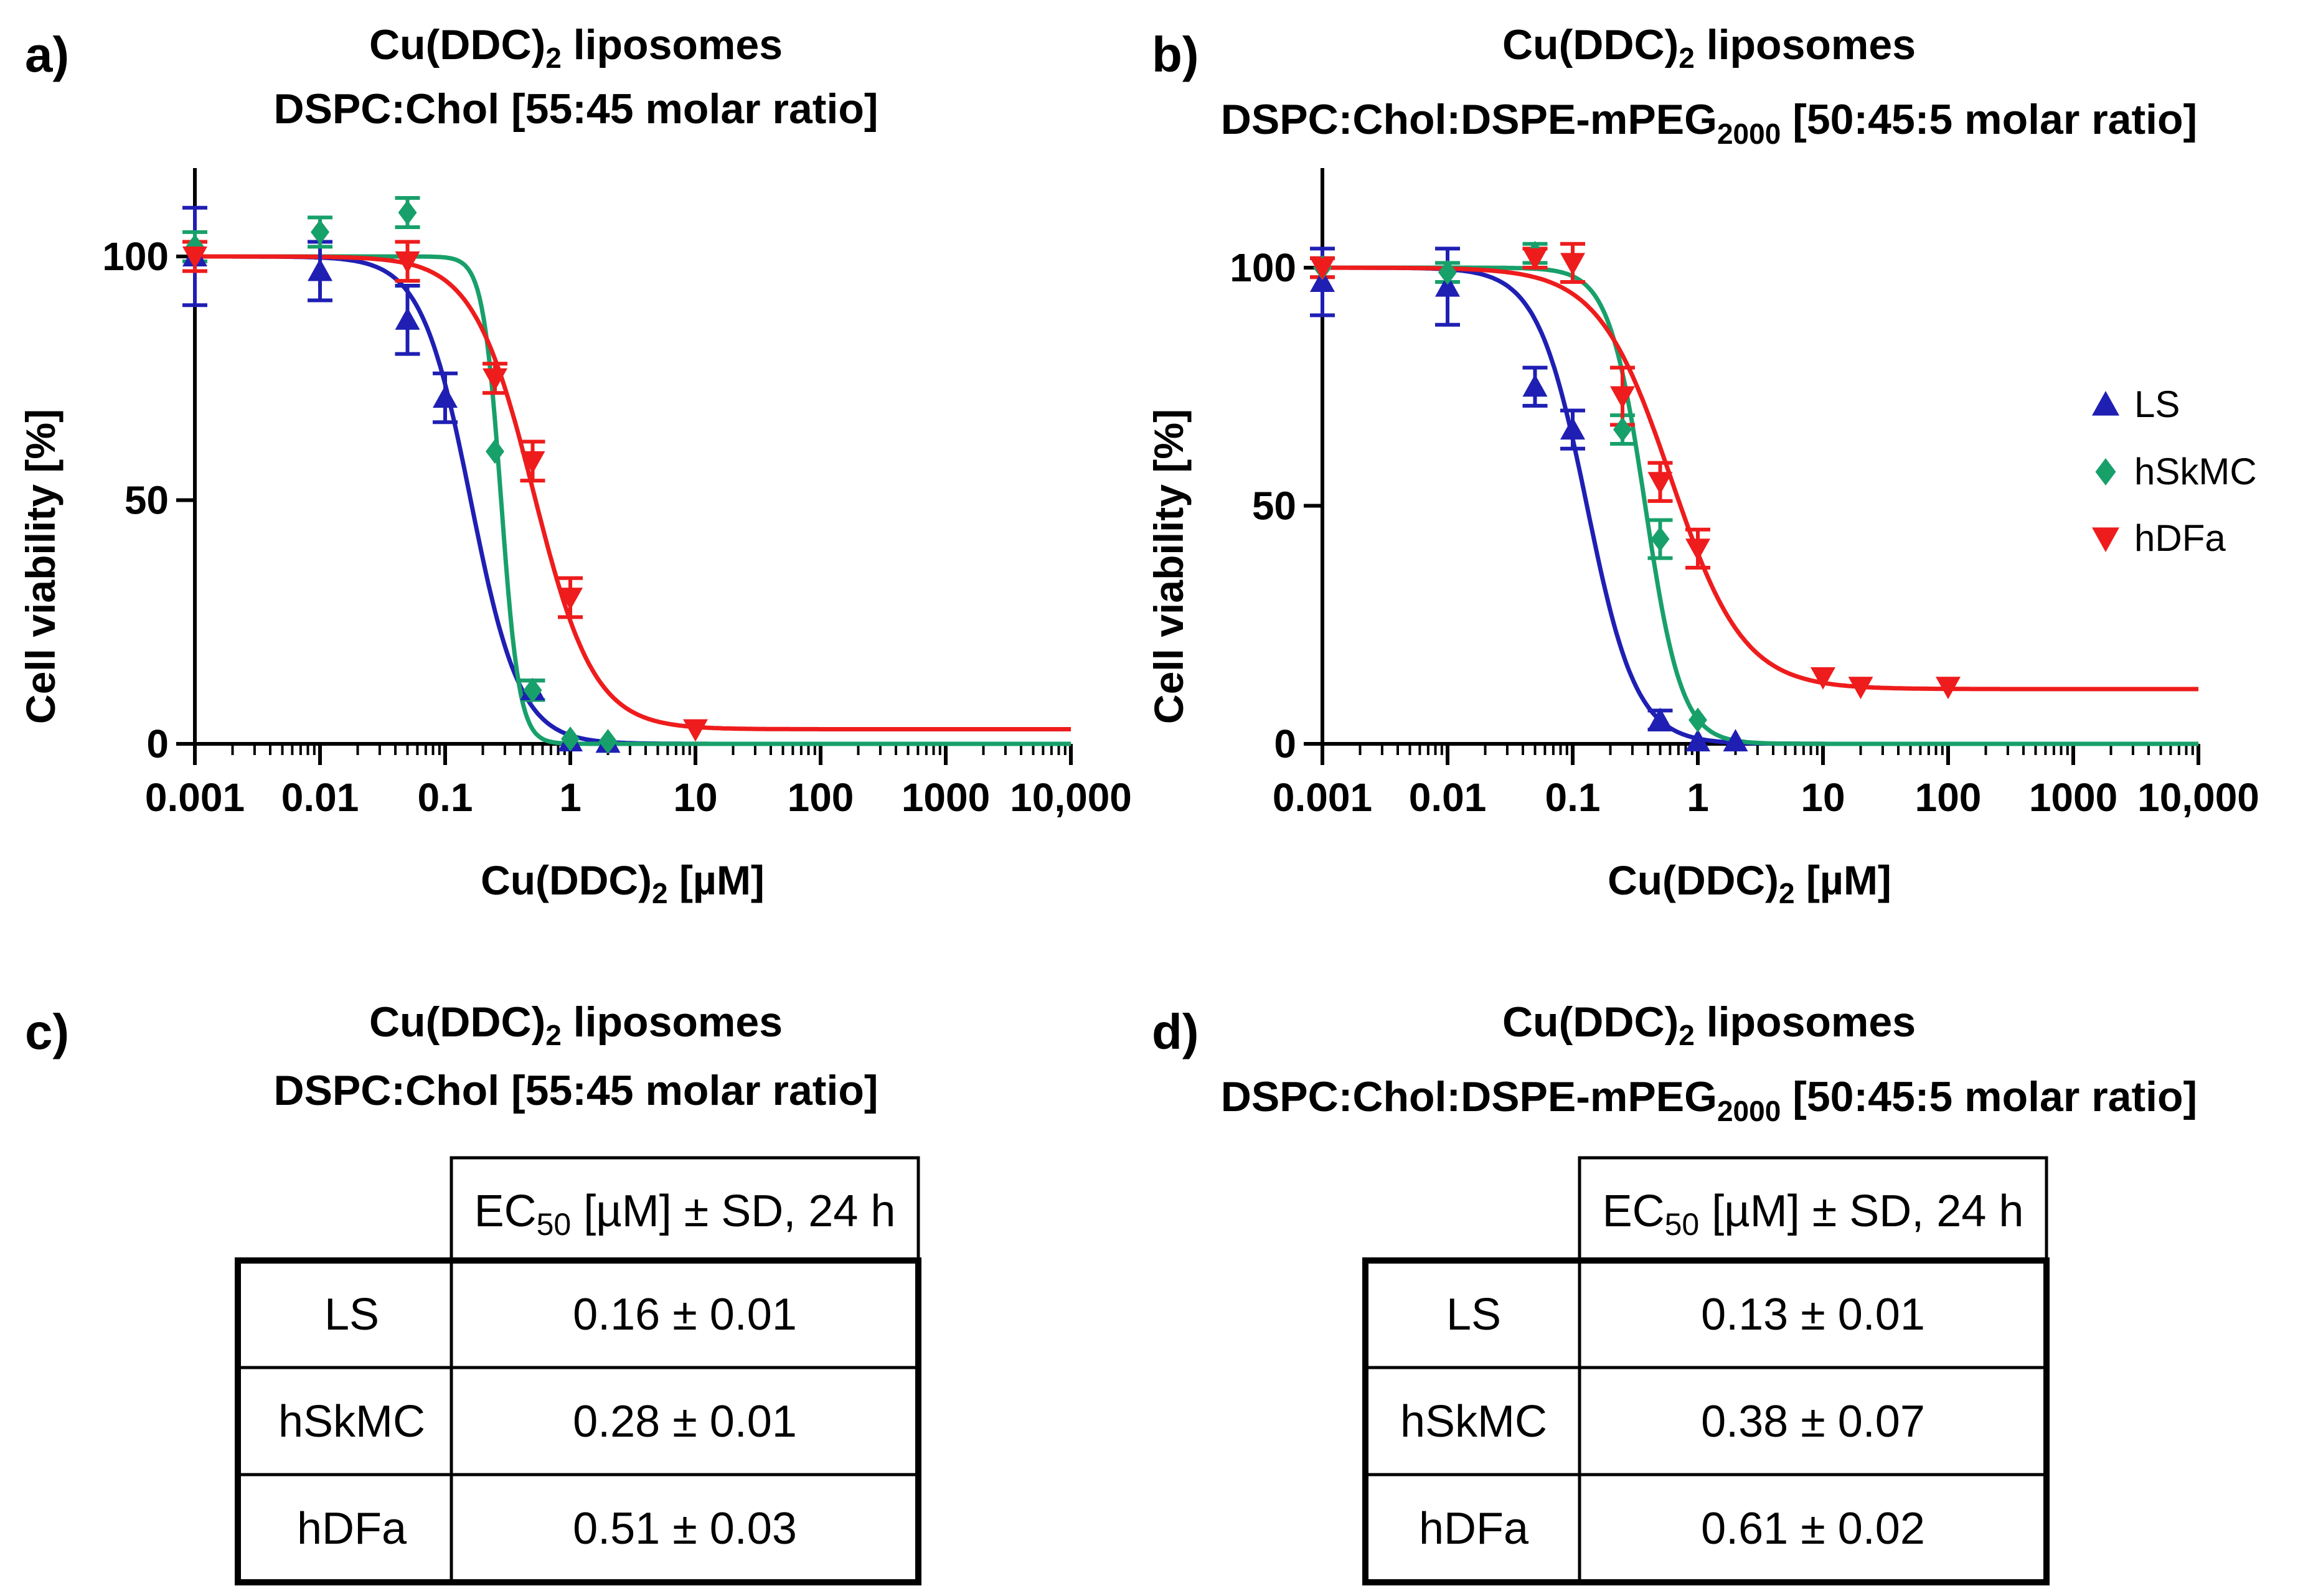 The image size is (2303, 1596). What do you see at coordinates (2105, 472) in the screenshot?
I see `legend-marker-hSkMC` at bounding box center [2105, 472].